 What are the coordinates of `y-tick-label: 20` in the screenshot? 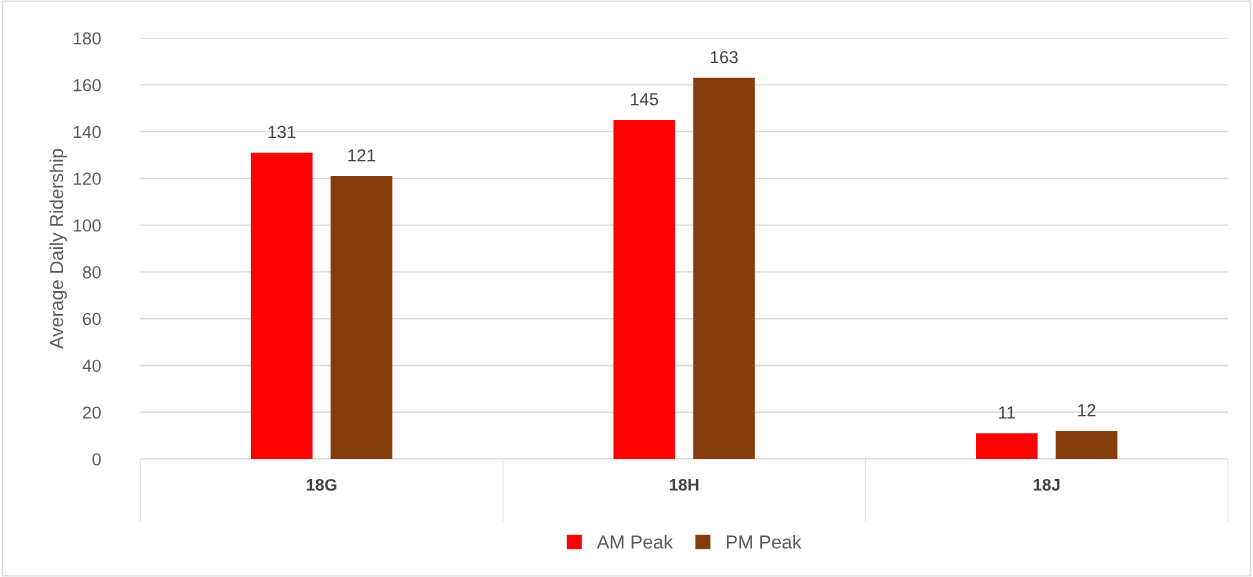 It's located at (92, 412).